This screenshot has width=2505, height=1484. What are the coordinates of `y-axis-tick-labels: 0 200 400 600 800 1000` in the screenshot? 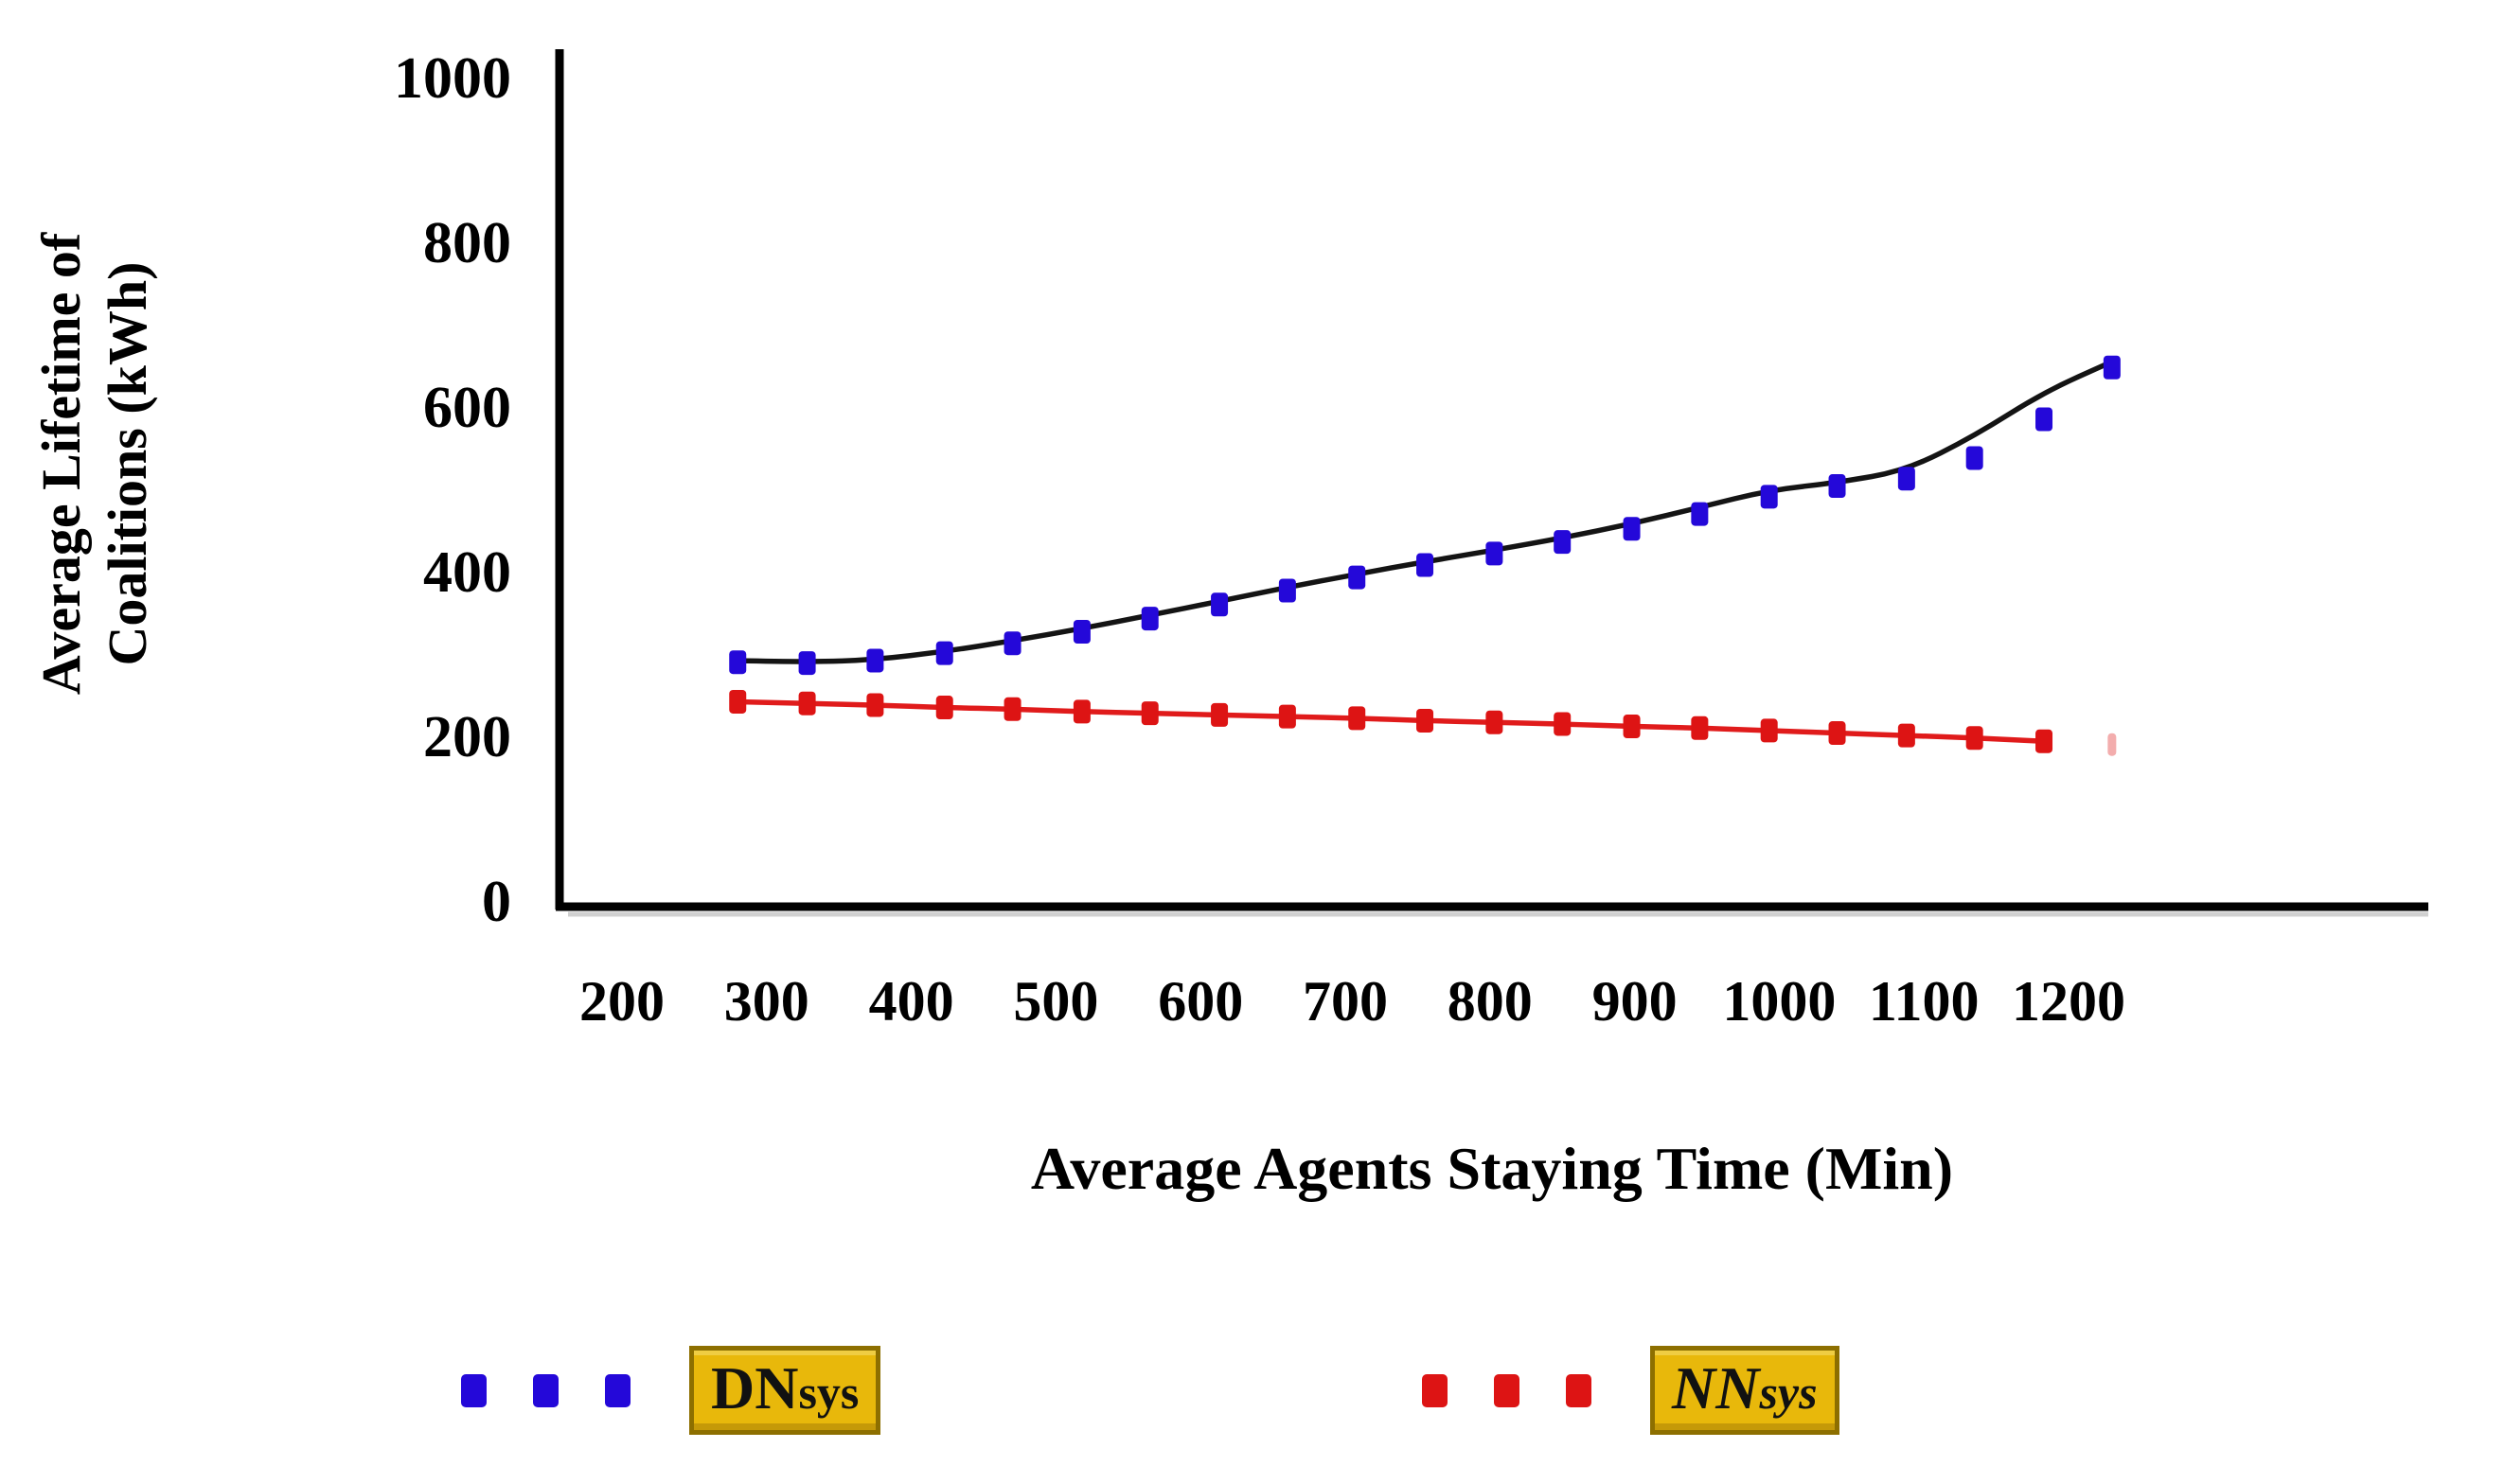 It's located at (452, 490).